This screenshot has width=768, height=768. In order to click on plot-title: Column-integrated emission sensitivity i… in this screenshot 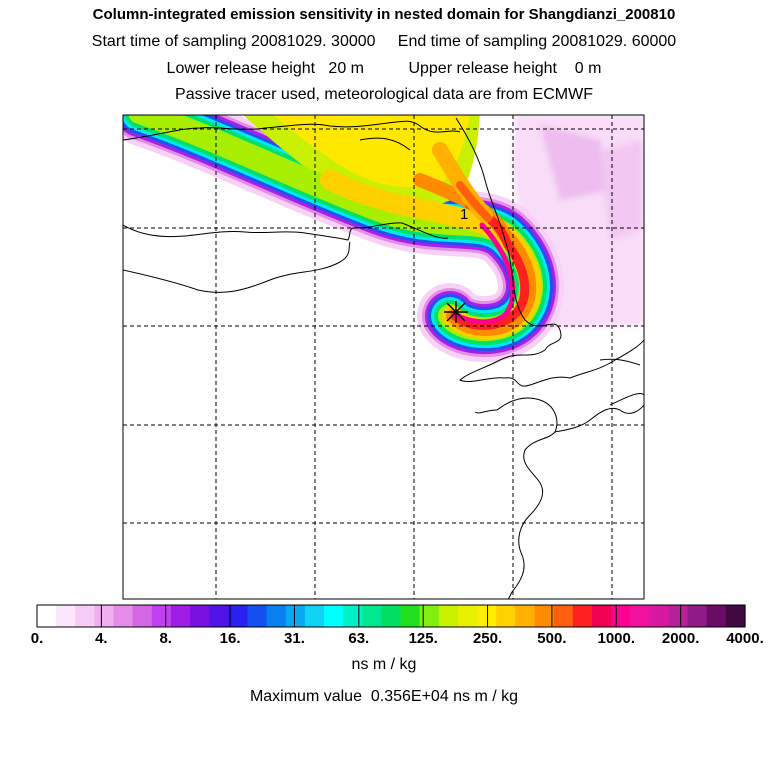, I will do `click(384, 14)`.